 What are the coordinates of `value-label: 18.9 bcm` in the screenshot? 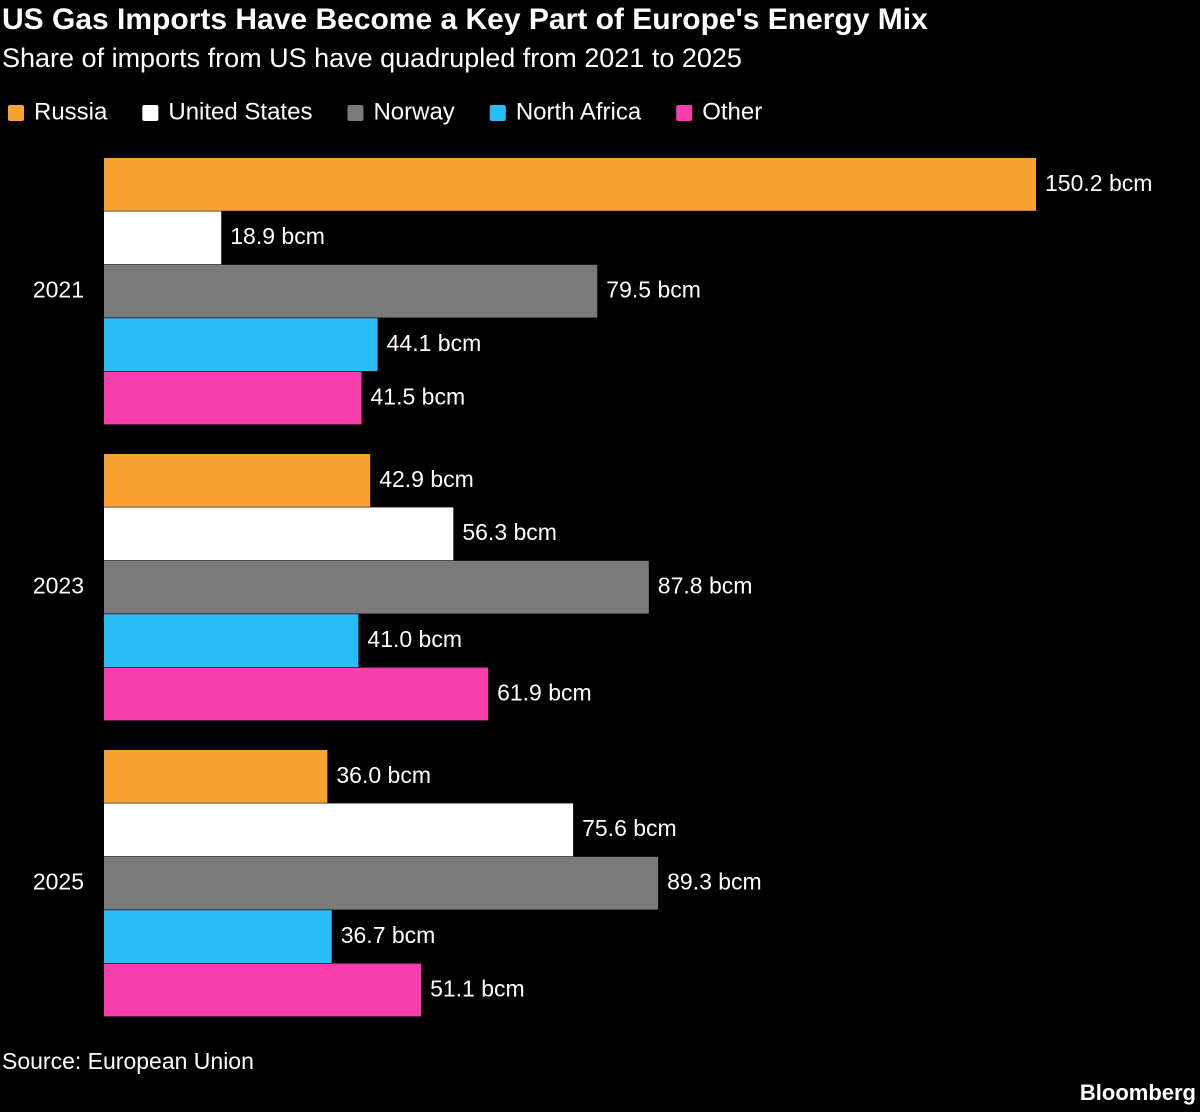 It's located at (277, 236).